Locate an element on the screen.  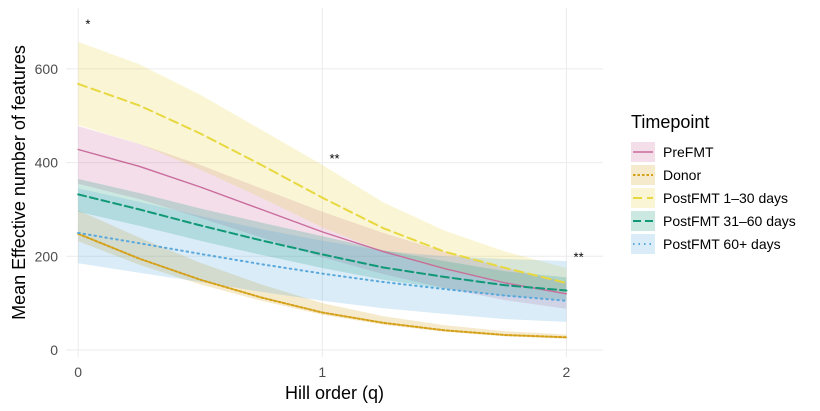
legend-label: PostFMT 31–60 days is located at coordinates (729, 221).